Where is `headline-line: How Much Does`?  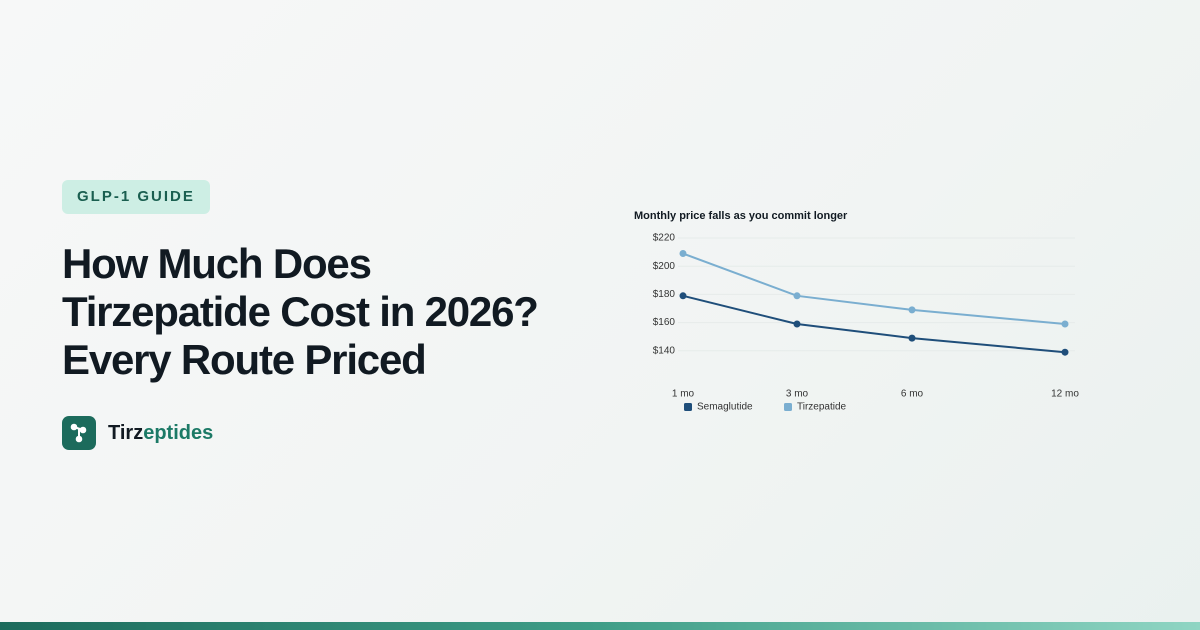 headline-line: How Much Does is located at coordinates (217, 263).